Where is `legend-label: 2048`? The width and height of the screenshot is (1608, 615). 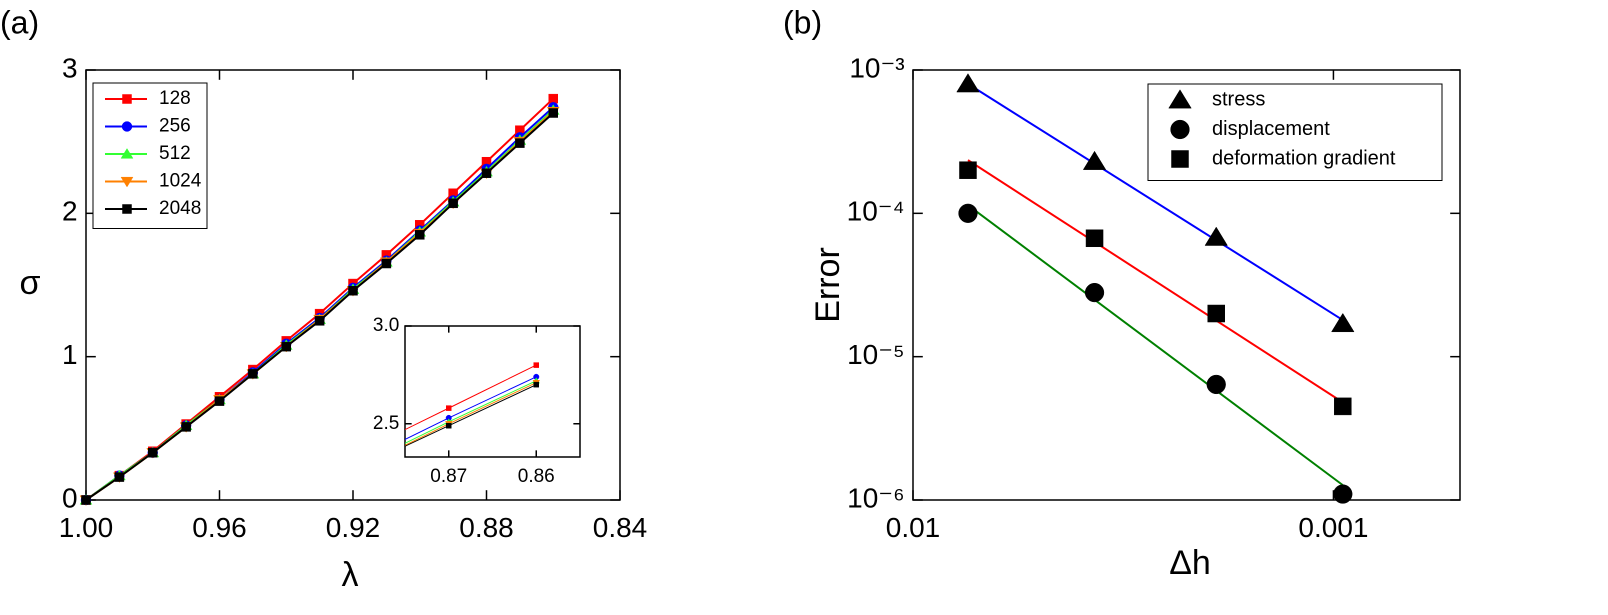
legend-label: 2048 is located at coordinates (180, 208).